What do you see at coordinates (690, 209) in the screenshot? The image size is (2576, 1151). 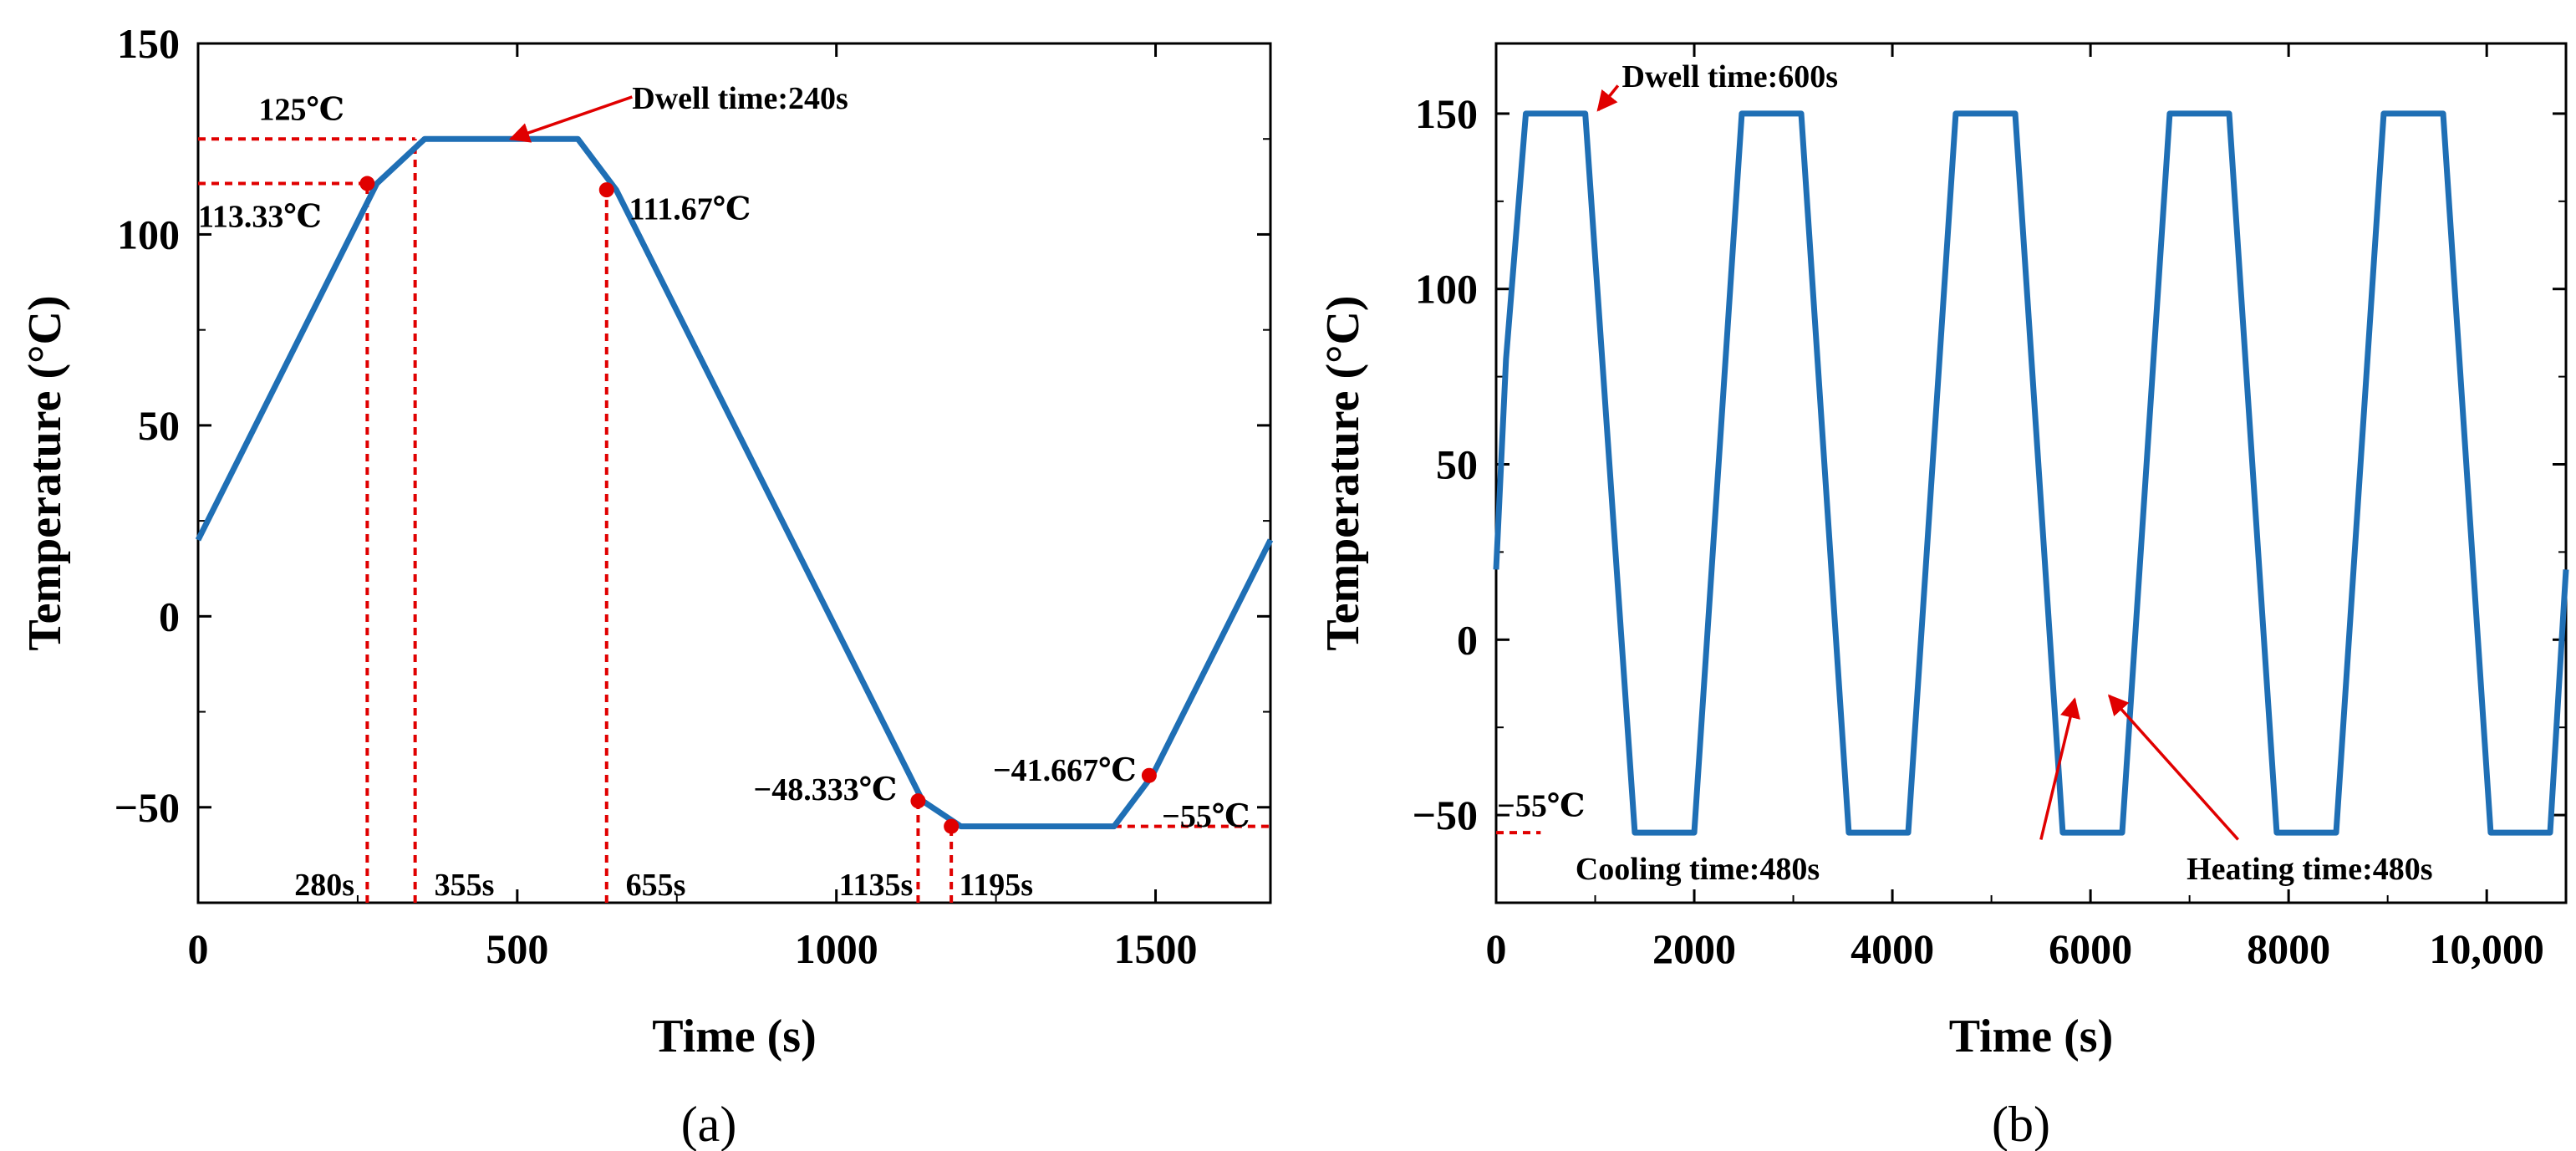 I see `annotation: 111.67℃` at bounding box center [690, 209].